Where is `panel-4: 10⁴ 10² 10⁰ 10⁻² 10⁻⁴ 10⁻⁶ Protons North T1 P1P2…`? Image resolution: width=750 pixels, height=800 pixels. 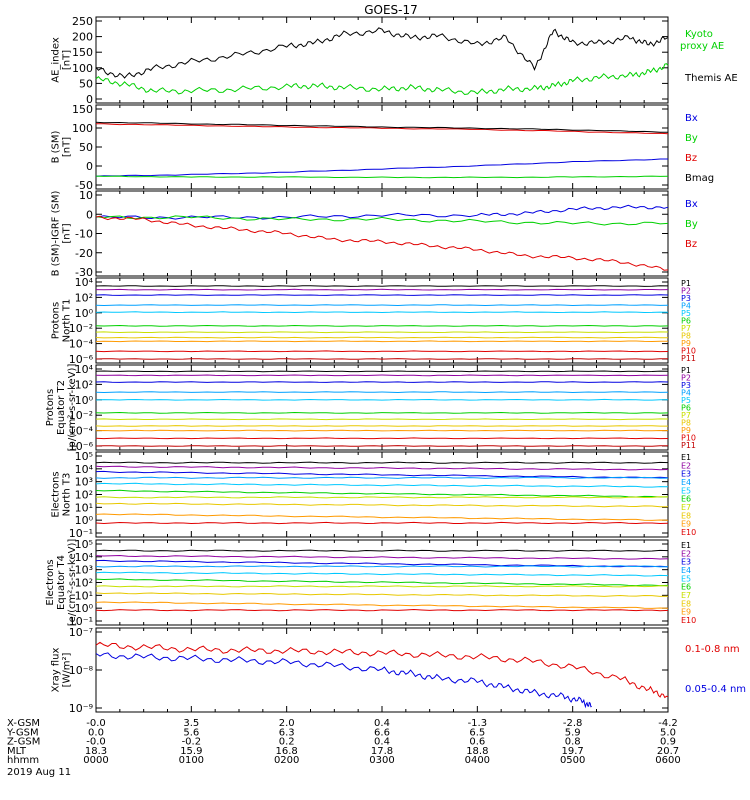 panel-4: 10⁴ 10² 10⁰ 10⁻² 10⁻⁴ 10⁻⁶ Protons North T1 P1P2… is located at coordinates (374, 321).